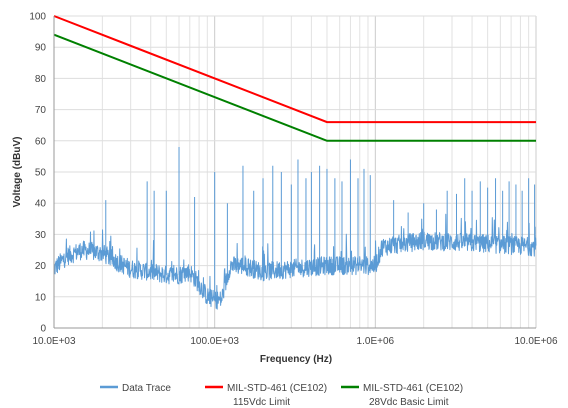 The image size is (568, 408). Describe the element at coordinates (17, 172) in the screenshot. I see `y-axis-title: Voltage (dBuV)` at that location.